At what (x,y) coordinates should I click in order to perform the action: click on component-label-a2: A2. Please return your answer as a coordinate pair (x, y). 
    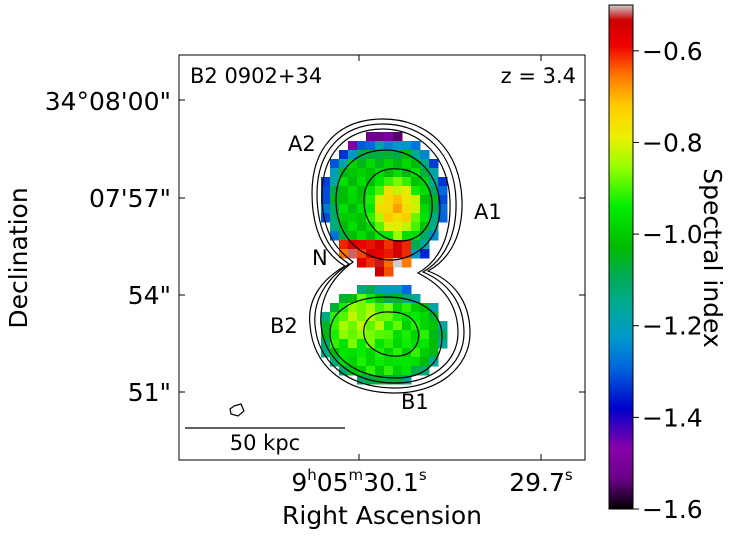
    Looking at the image, I should click on (302, 144).